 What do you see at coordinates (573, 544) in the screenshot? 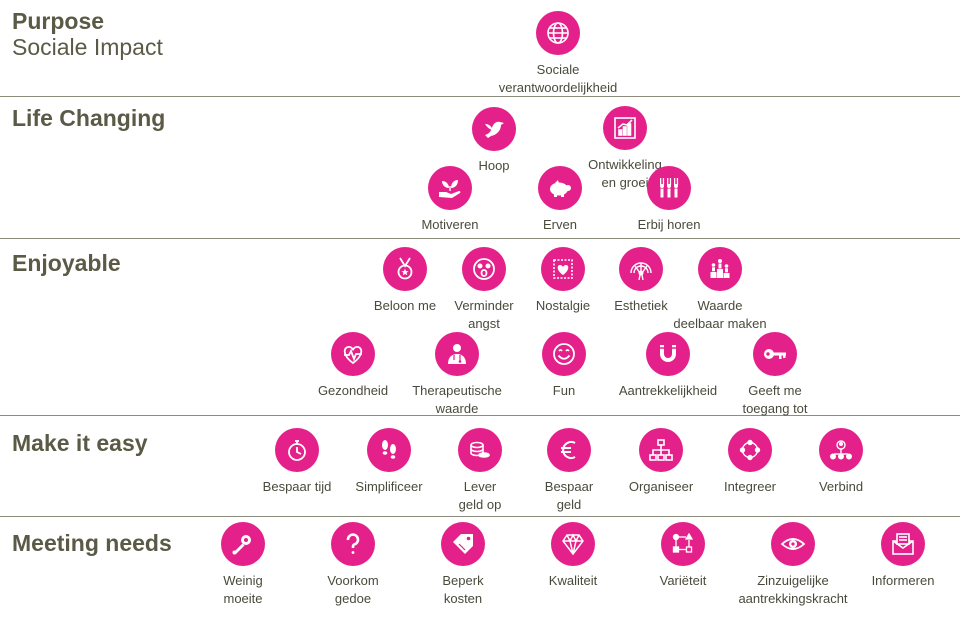
I see `diamond-icon` at bounding box center [573, 544].